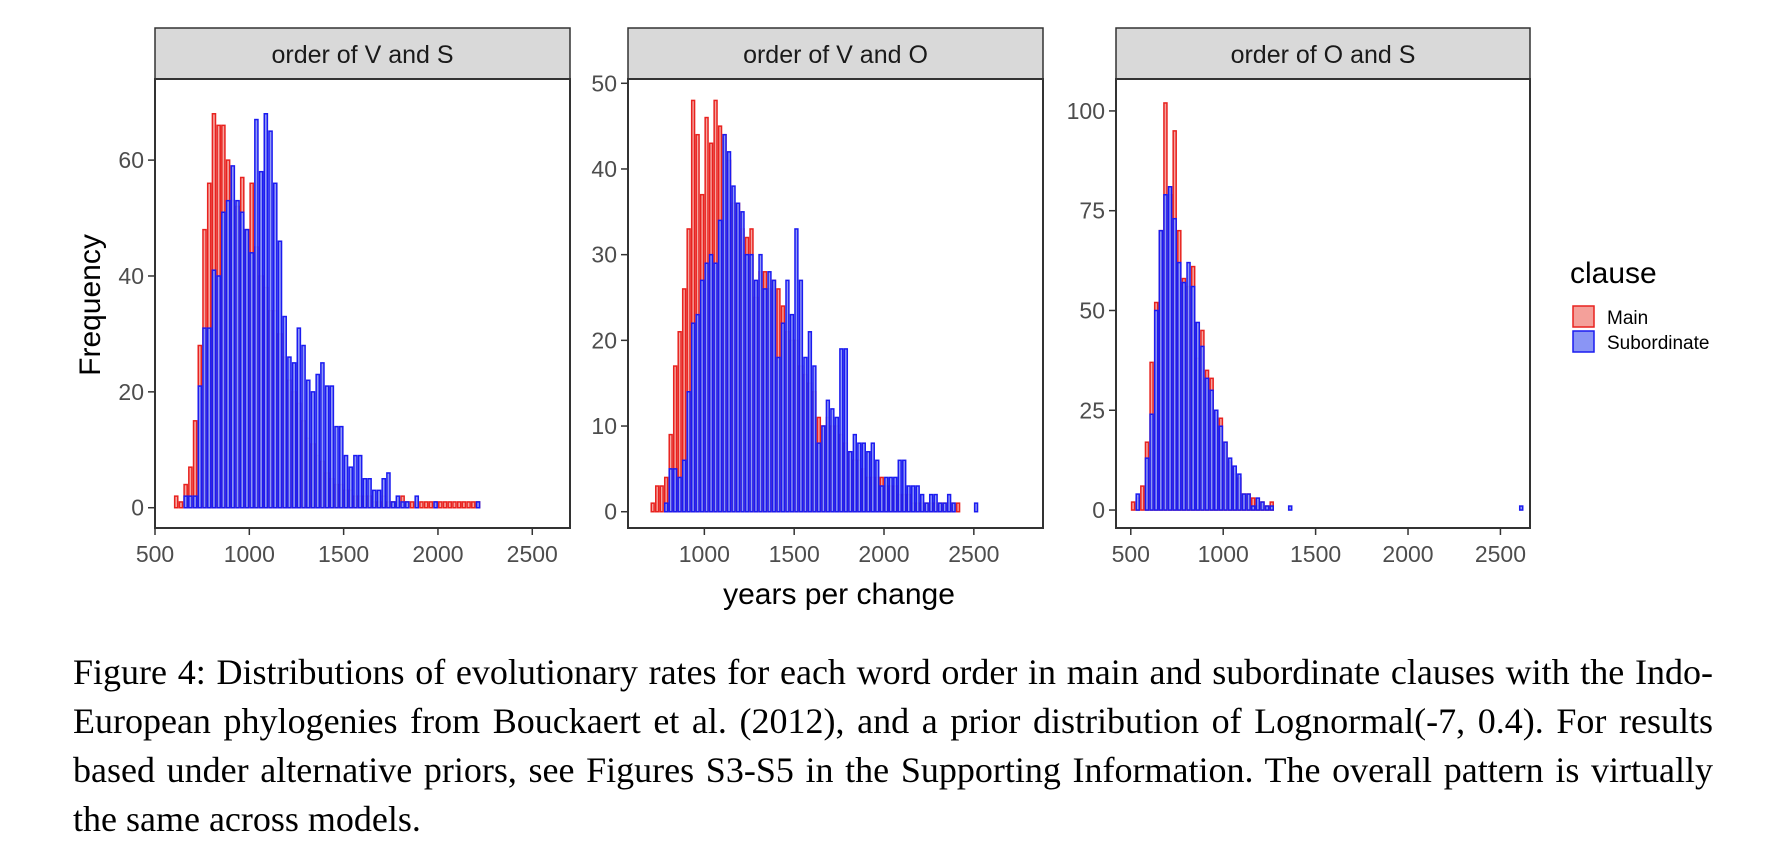 The image size is (1778, 864). I want to click on y-tick-label: 20, so click(131, 392).